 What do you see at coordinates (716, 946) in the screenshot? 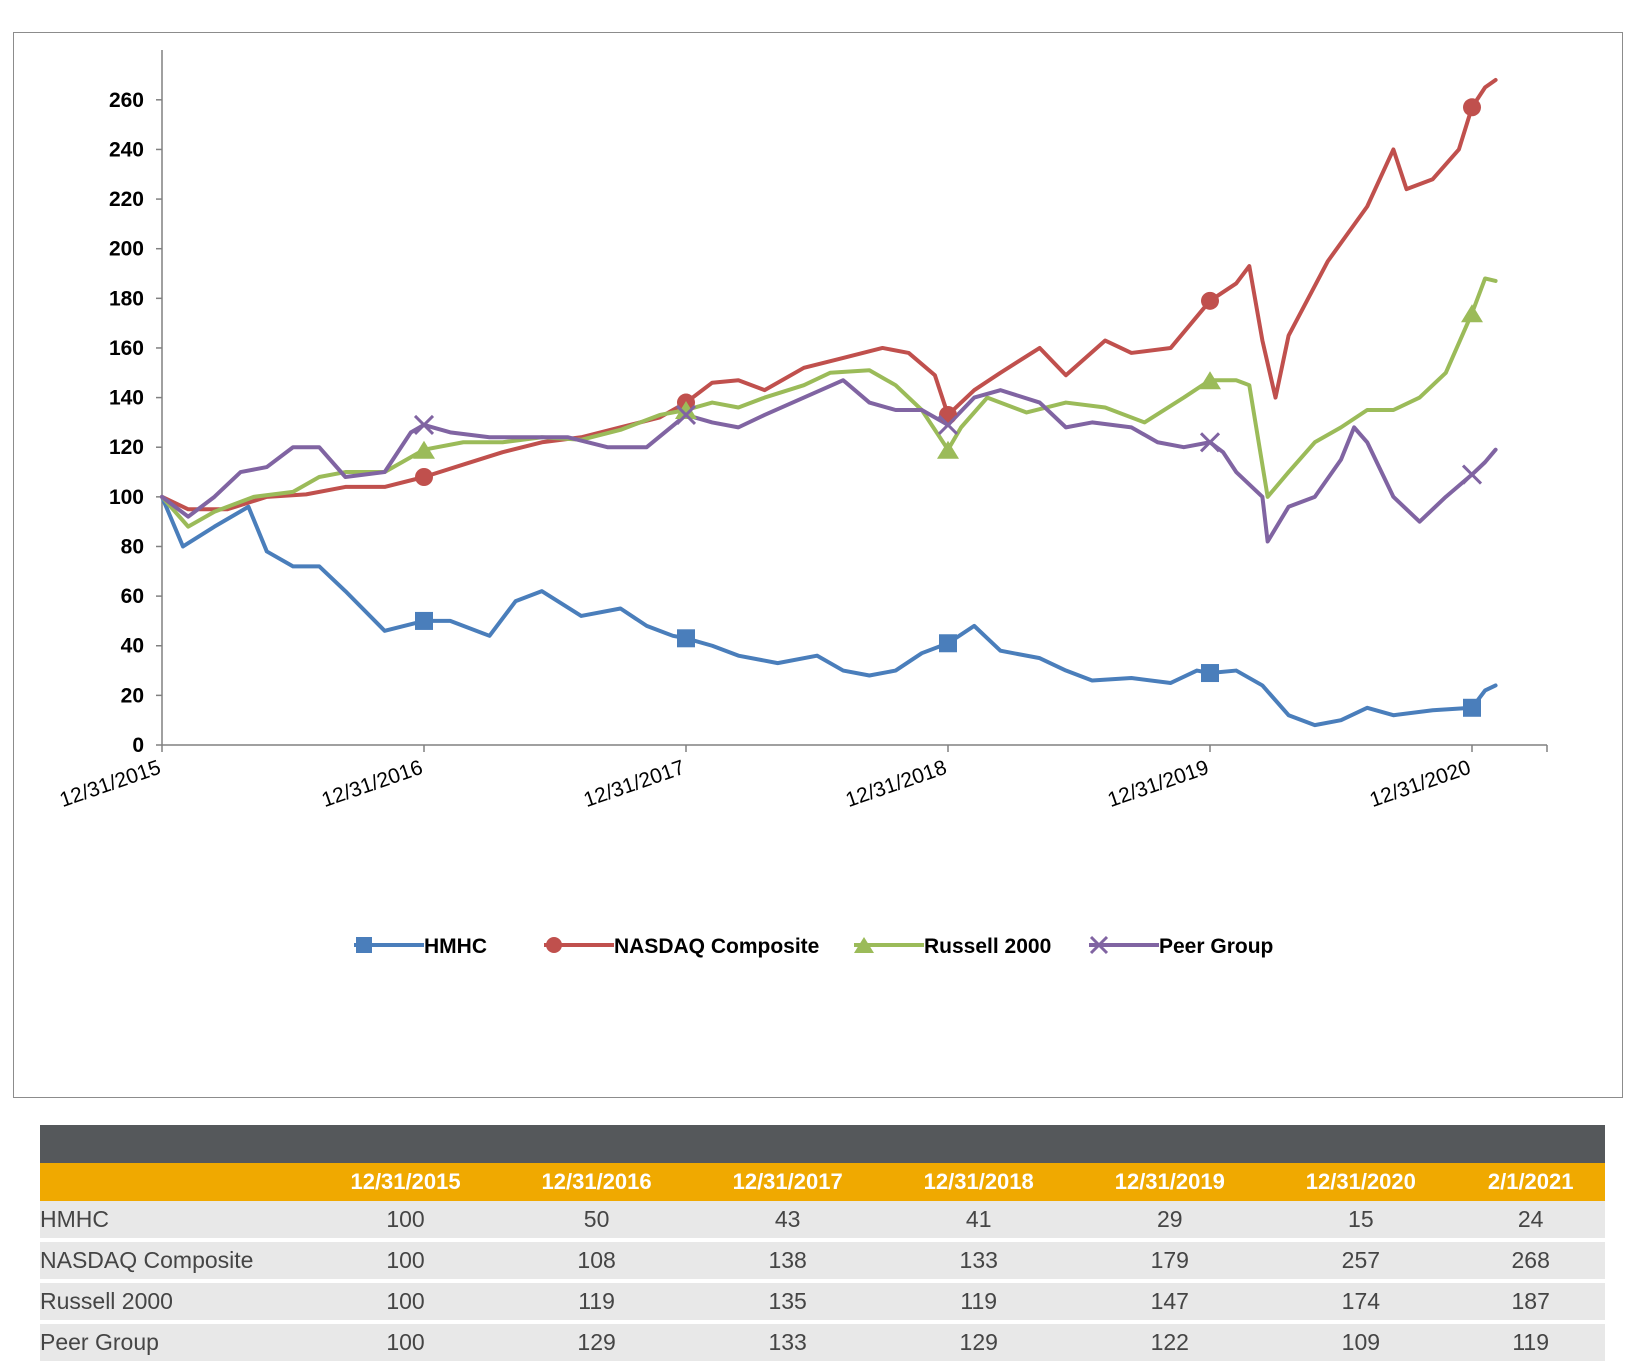
I see `legend-label: NASDAQ Composite` at bounding box center [716, 946].